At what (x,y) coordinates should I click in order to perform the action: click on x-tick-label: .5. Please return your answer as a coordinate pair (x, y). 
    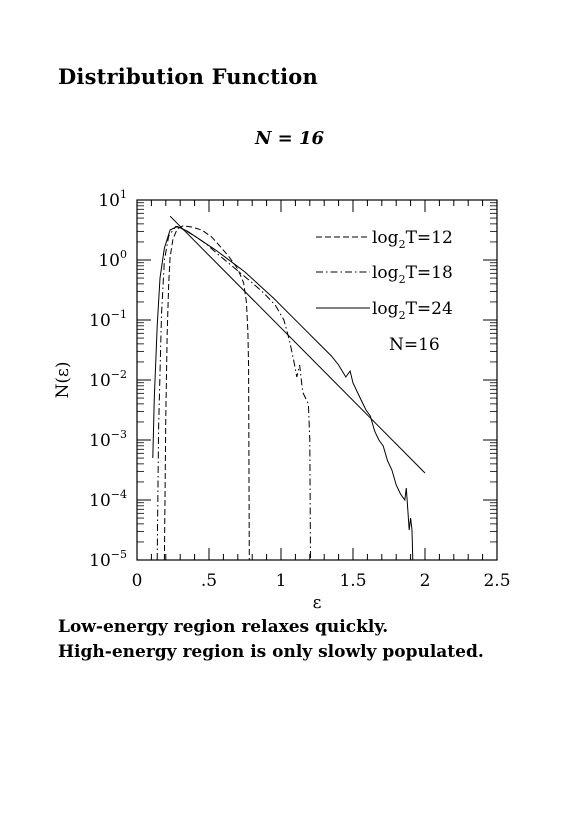
    Looking at the image, I should click on (209, 581).